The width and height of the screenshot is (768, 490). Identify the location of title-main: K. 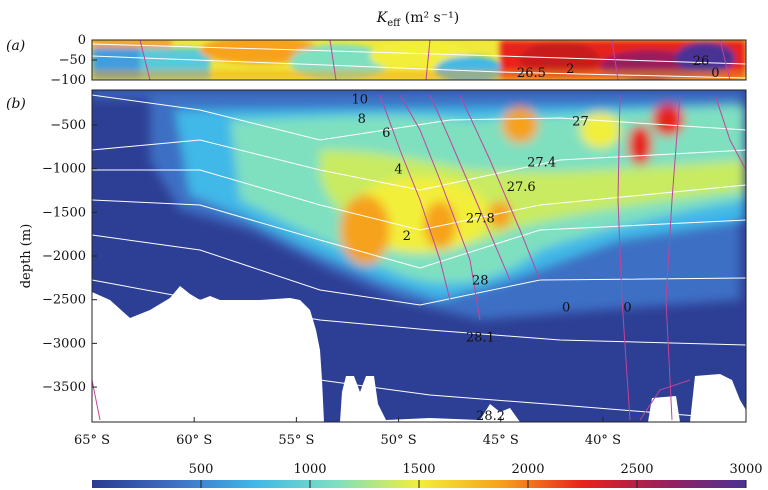
(382, 18).